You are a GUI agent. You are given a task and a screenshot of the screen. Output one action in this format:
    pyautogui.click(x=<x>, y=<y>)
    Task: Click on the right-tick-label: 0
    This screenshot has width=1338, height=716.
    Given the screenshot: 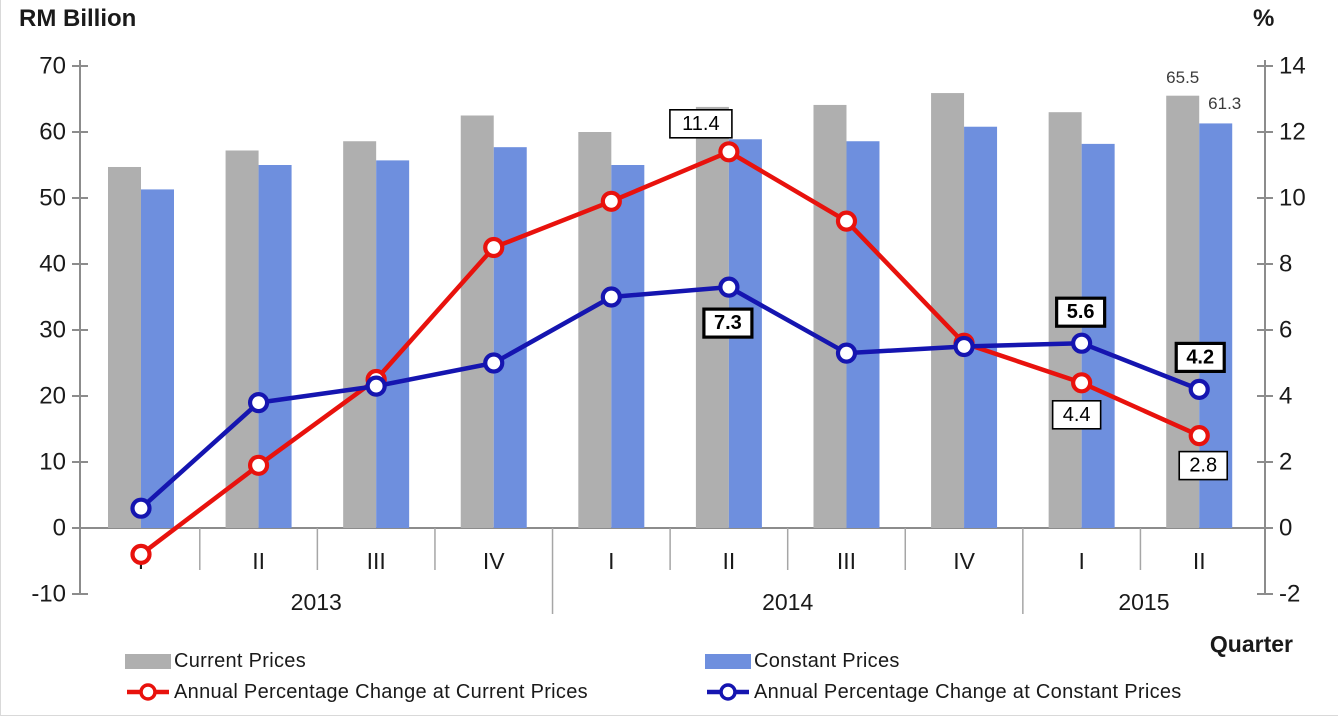 What is the action you would take?
    pyautogui.click(x=1285, y=528)
    